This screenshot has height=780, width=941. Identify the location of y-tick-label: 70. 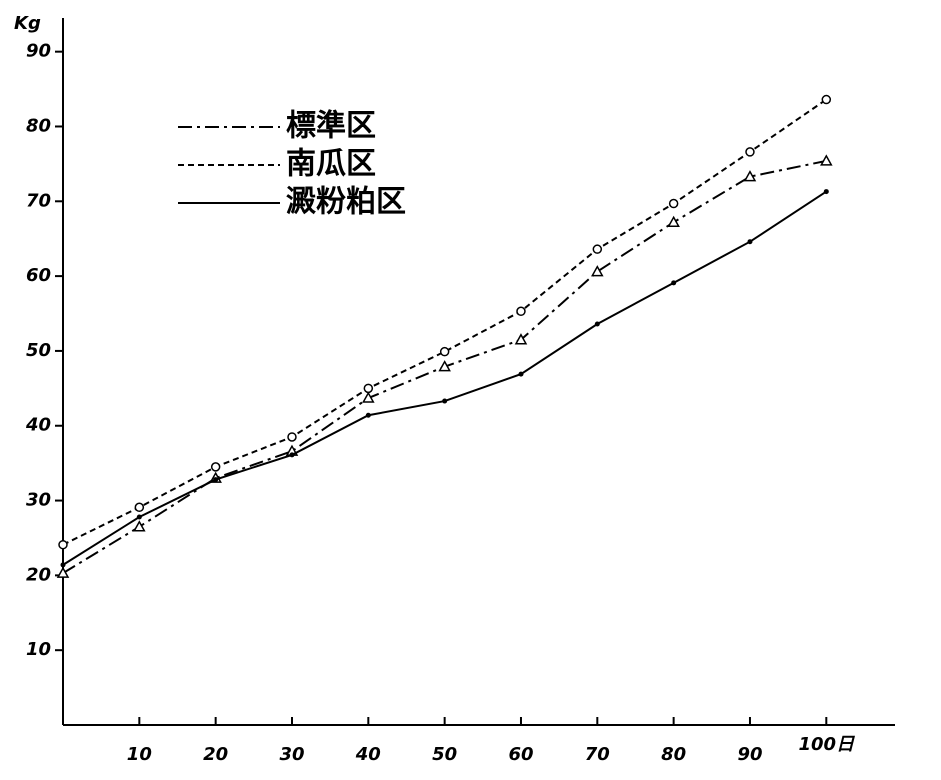
(38, 200).